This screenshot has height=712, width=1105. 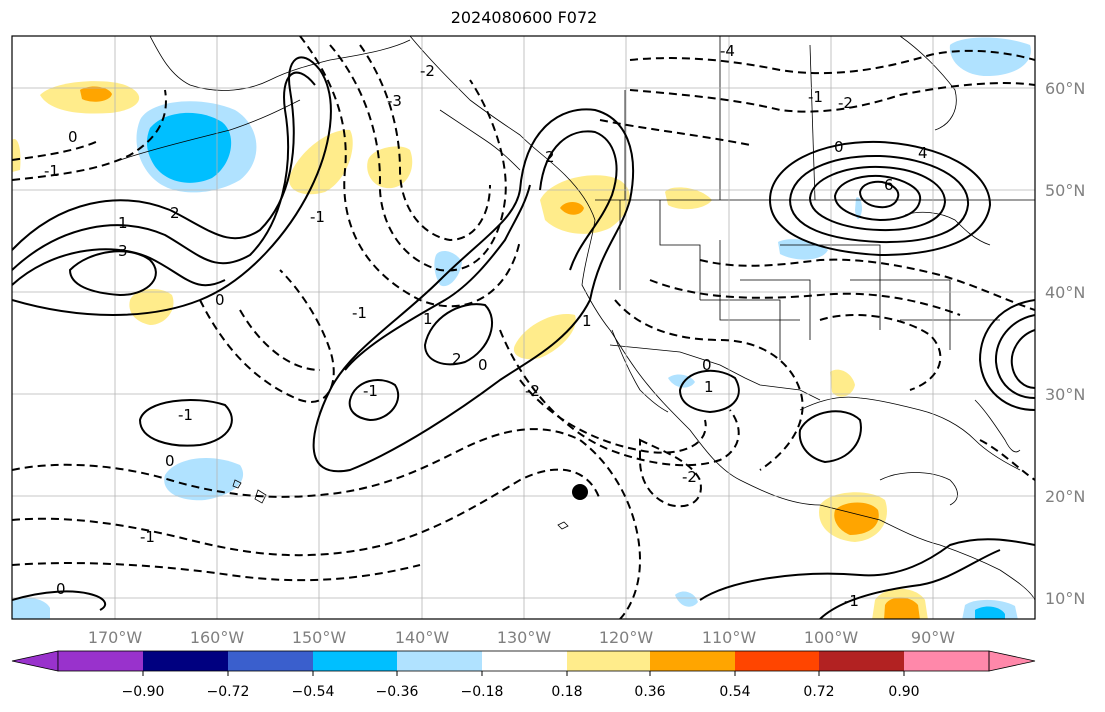 What do you see at coordinates (563, 525) in the screenshot?
I see `small-island` at bounding box center [563, 525].